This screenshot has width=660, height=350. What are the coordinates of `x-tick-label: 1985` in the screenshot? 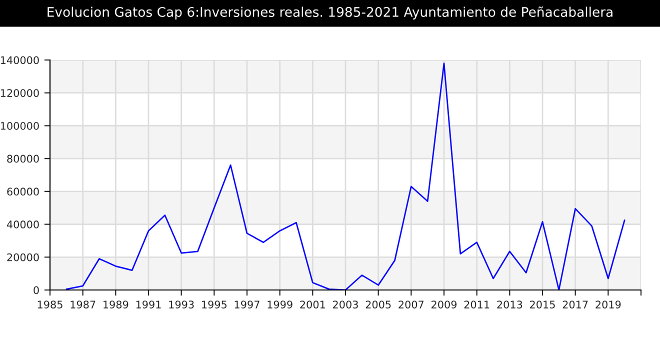 It's located at (50, 304).